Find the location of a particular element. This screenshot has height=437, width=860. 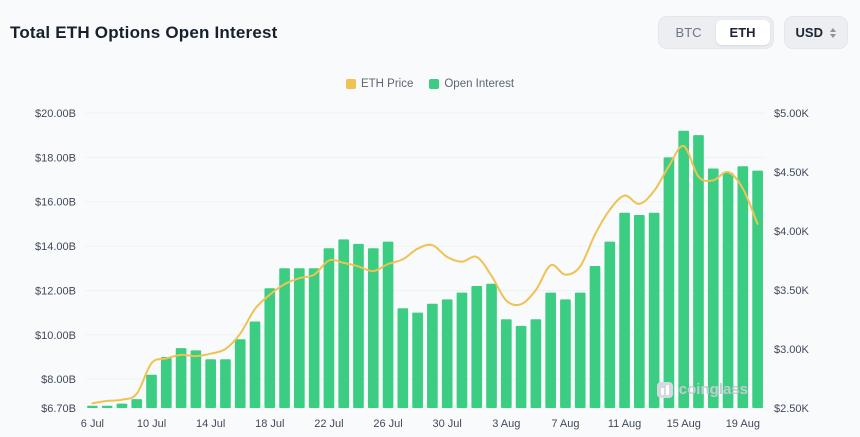

x-axis-tick-label: 30 Jul is located at coordinates (446, 424).